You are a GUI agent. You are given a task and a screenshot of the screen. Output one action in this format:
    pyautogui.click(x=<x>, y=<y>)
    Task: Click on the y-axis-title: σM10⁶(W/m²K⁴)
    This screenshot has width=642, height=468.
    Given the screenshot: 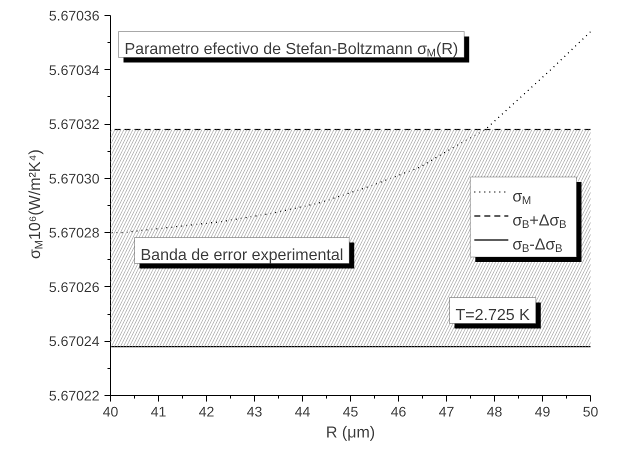 What is the action you would take?
    pyautogui.click(x=36, y=204)
    